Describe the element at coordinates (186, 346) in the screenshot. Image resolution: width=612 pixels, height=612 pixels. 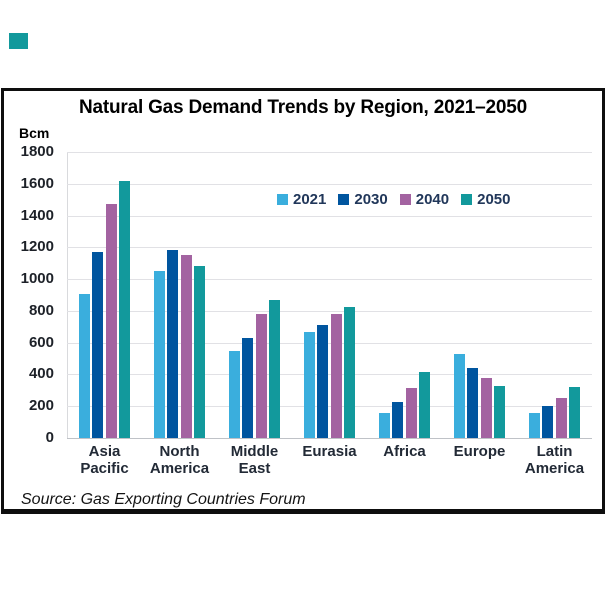
I see `bar-2040-north-america` at that location.